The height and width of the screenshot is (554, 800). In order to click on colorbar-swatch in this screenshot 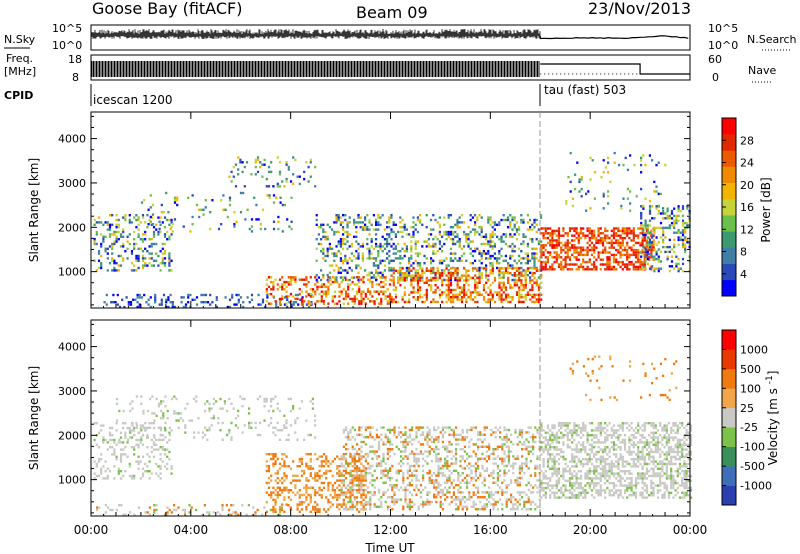, I will do `click(729, 272)`.